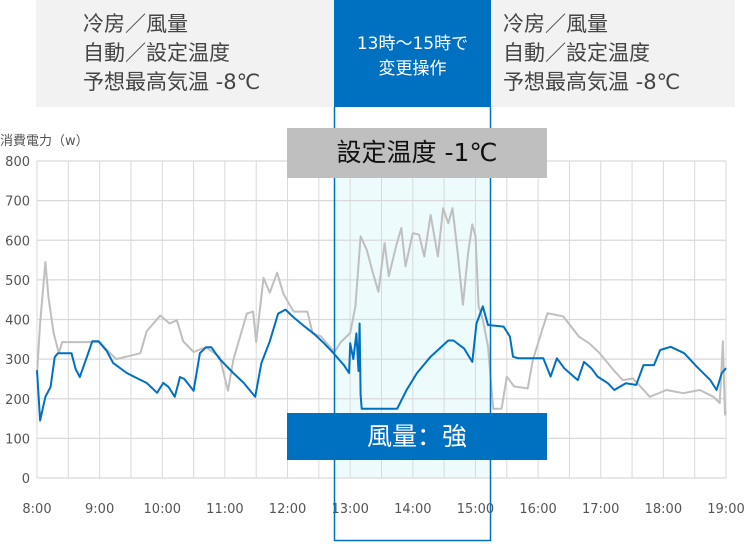 This screenshot has width=750, height=549. Describe the element at coordinates (349, 509) in the screenshot. I see `x-tick-label: 13:00` at that location.